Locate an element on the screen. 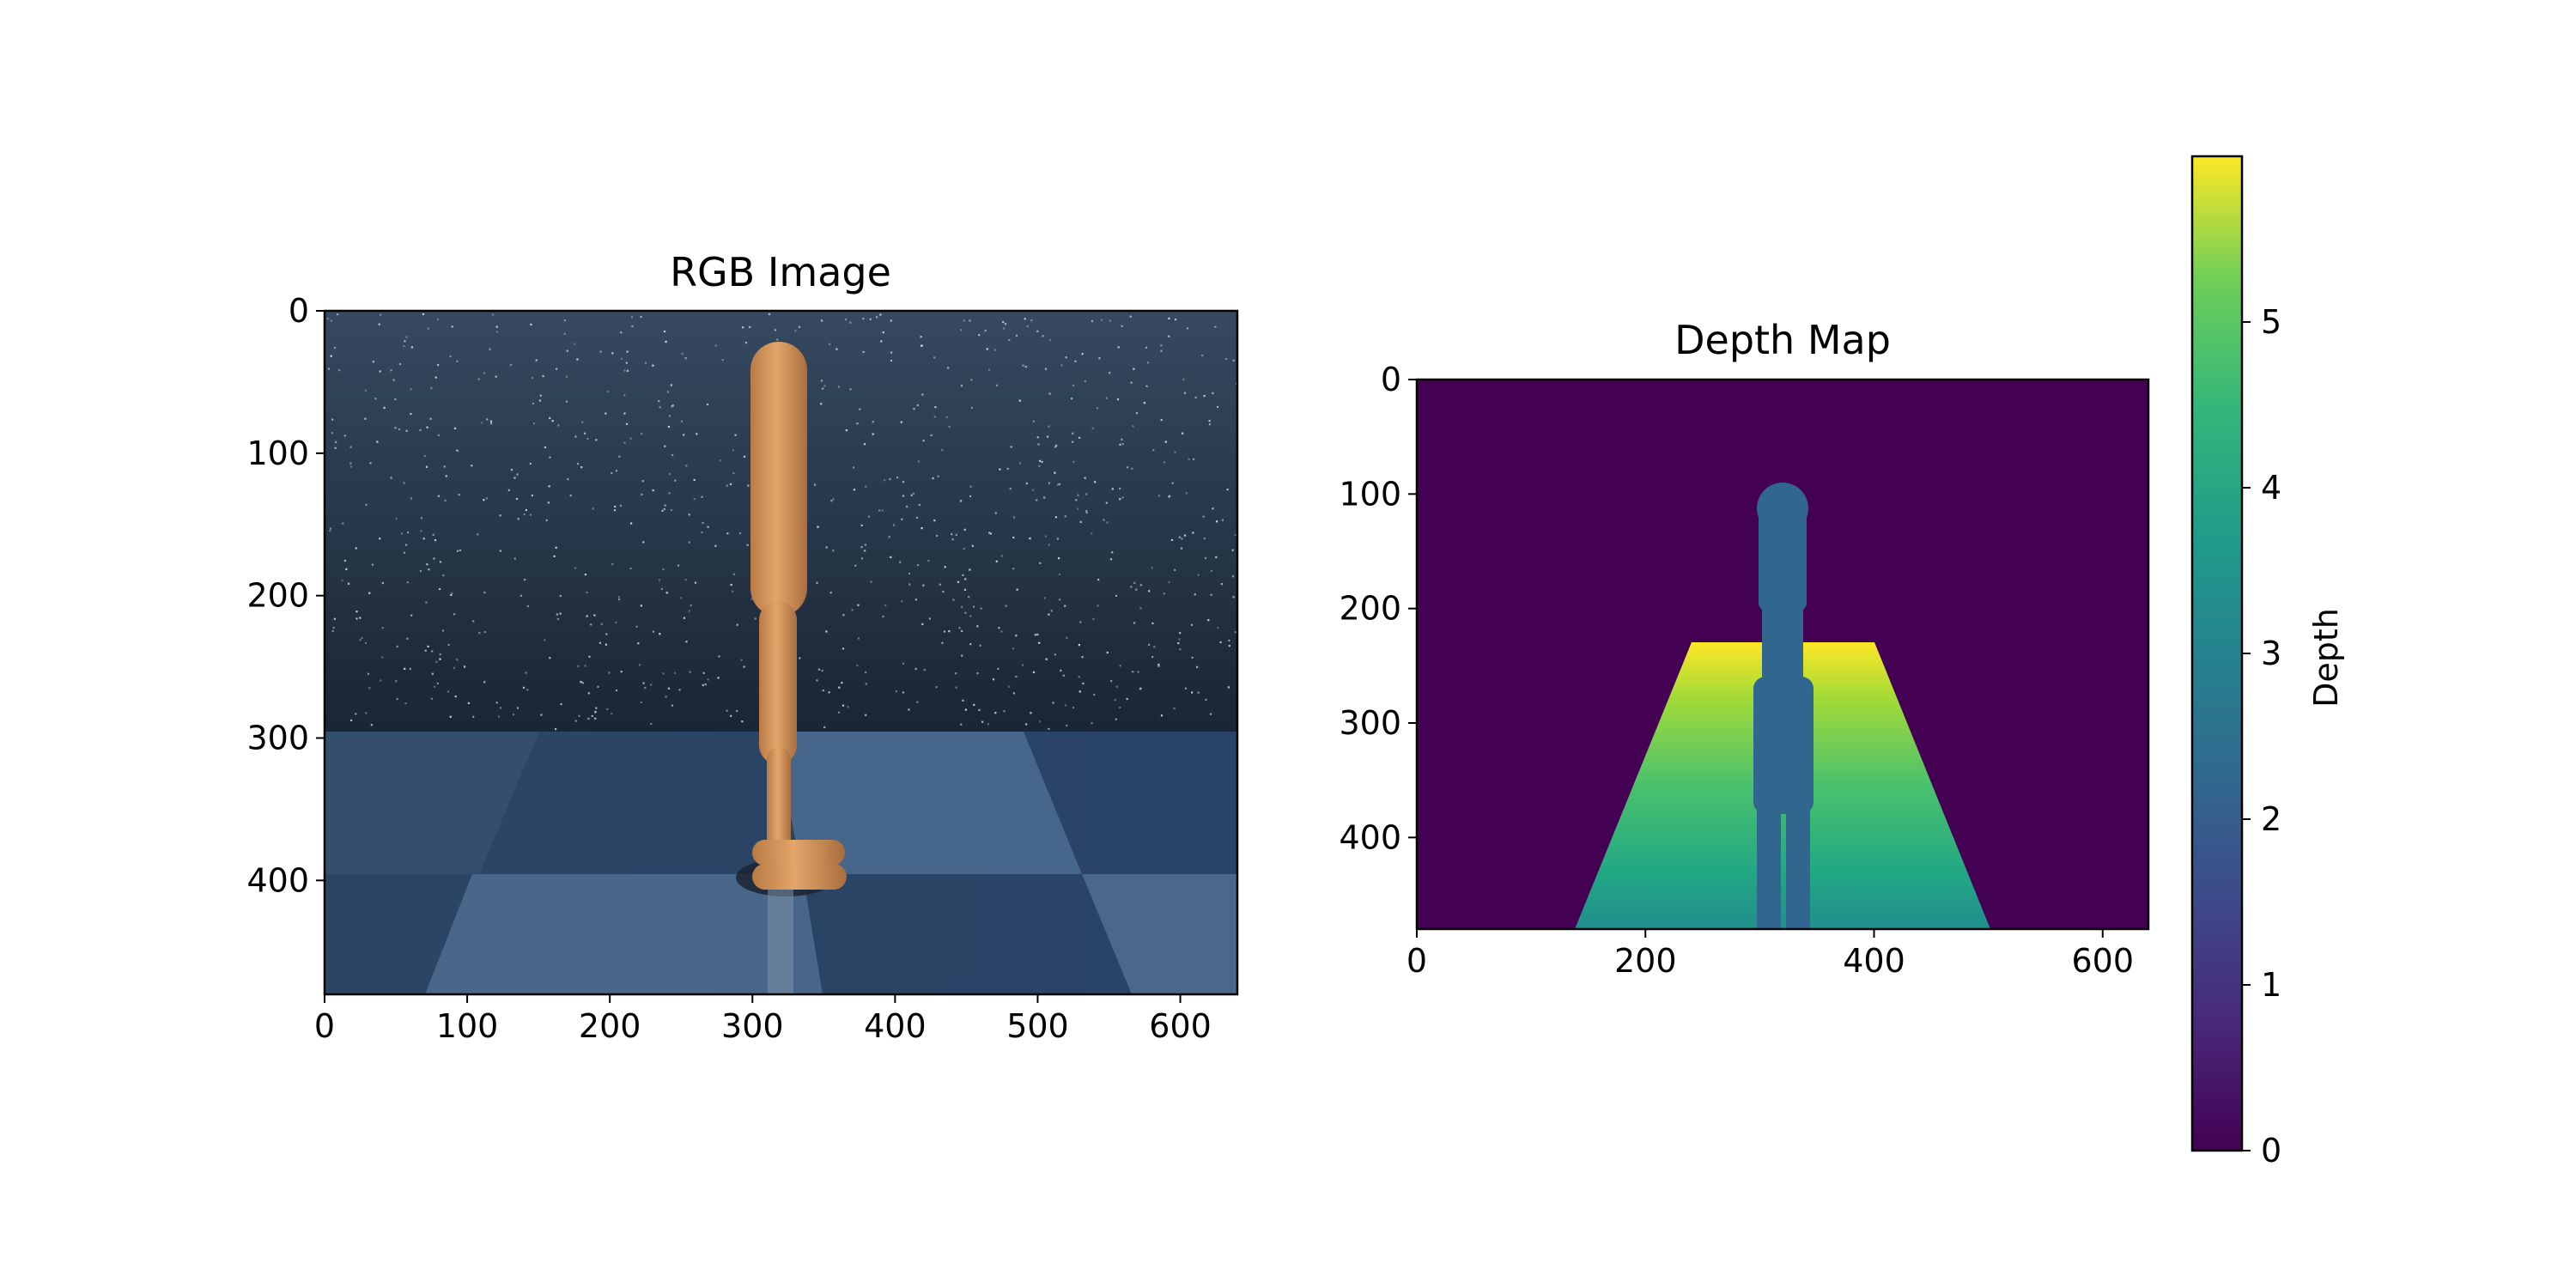 Image resolution: width=2576 pixels, height=1288 pixels. colorbar: 0 1 2 3 4 5 Depth is located at coordinates (2267, 662).